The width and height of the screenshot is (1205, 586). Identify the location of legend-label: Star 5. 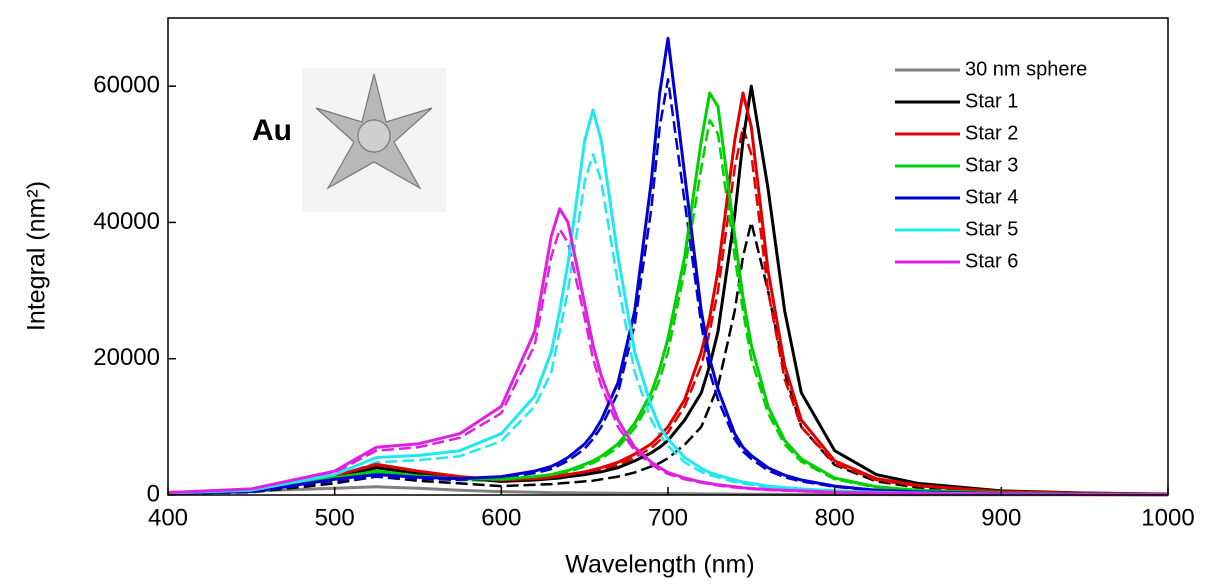
(991, 229).